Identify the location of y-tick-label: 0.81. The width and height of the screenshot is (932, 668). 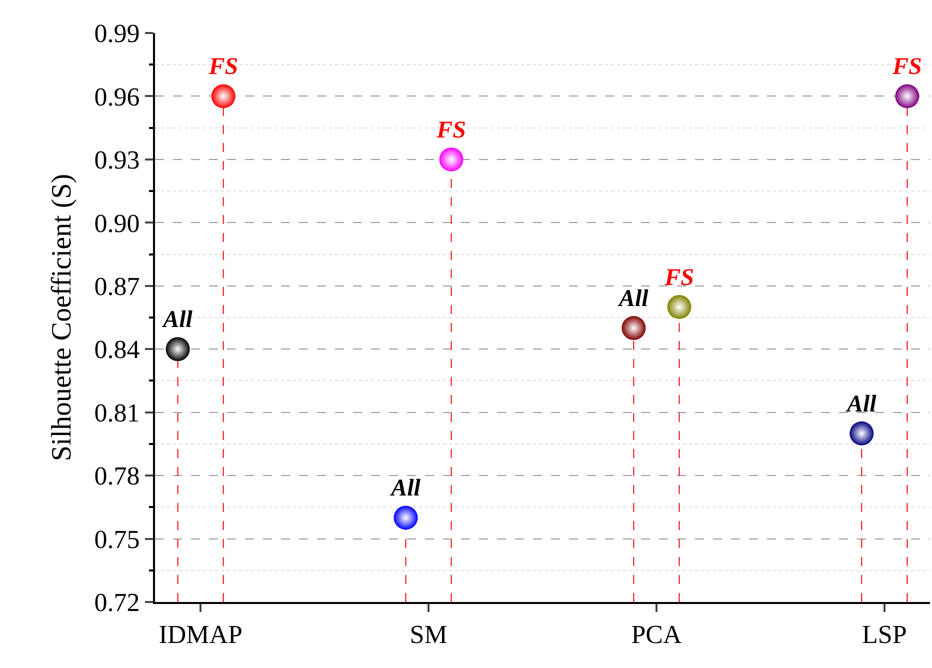
(117, 413).